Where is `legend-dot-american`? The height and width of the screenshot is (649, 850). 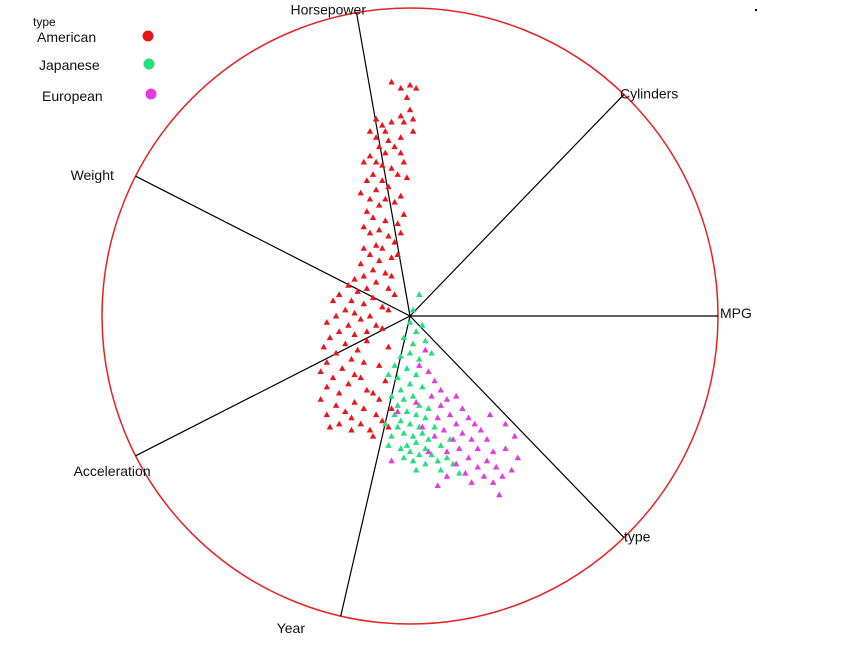 legend-dot-american is located at coordinates (148, 36).